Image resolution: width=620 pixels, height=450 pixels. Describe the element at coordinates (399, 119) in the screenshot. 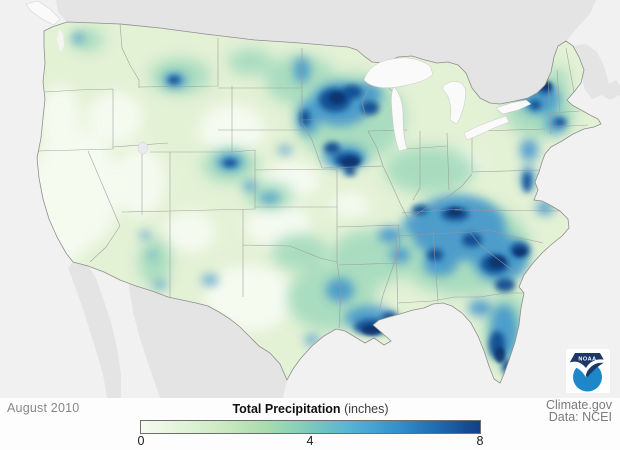

I see `lake-michigan-shape` at that location.